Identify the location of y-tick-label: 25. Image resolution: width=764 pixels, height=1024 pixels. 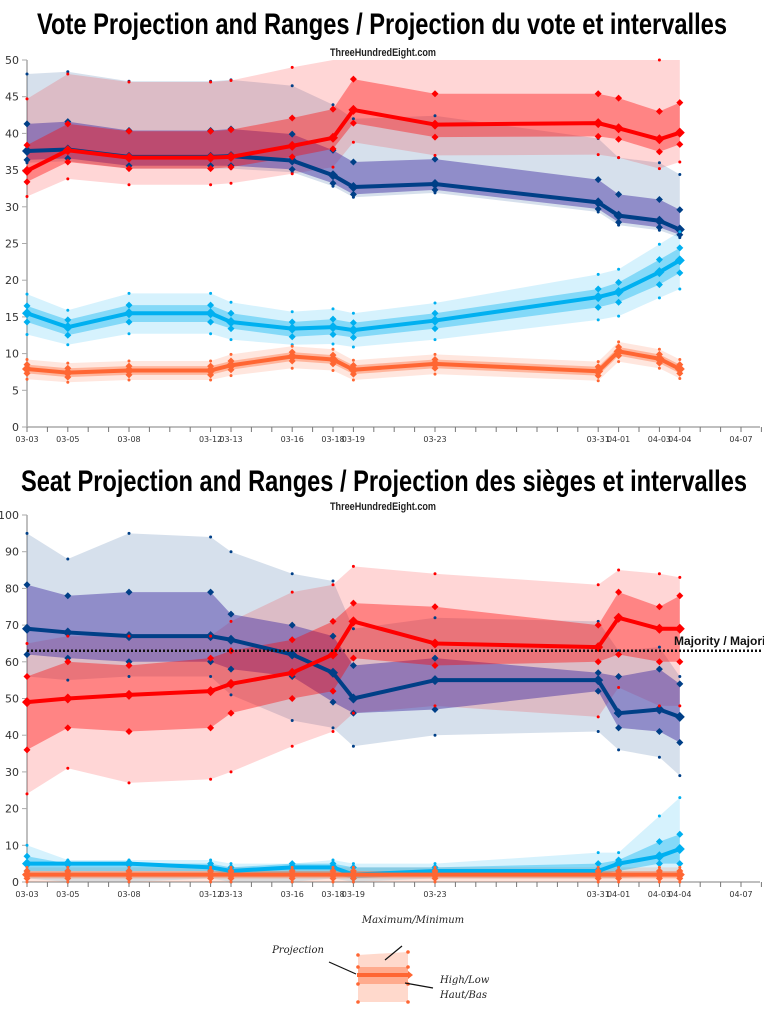
(12, 244).